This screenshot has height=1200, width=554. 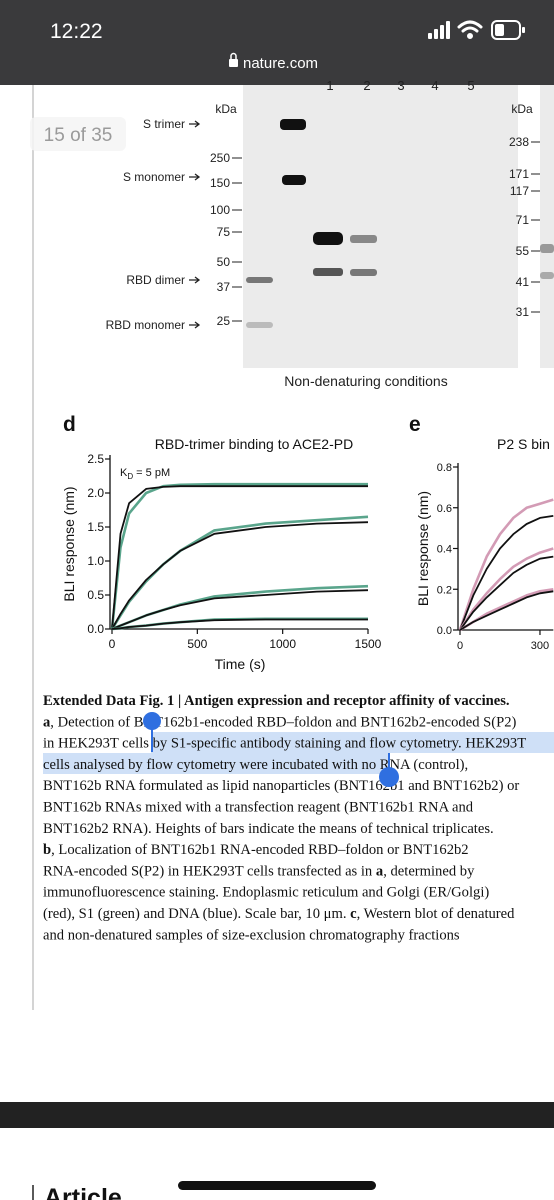 I want to click on kda-label: 31, so click(x=523, y=312).